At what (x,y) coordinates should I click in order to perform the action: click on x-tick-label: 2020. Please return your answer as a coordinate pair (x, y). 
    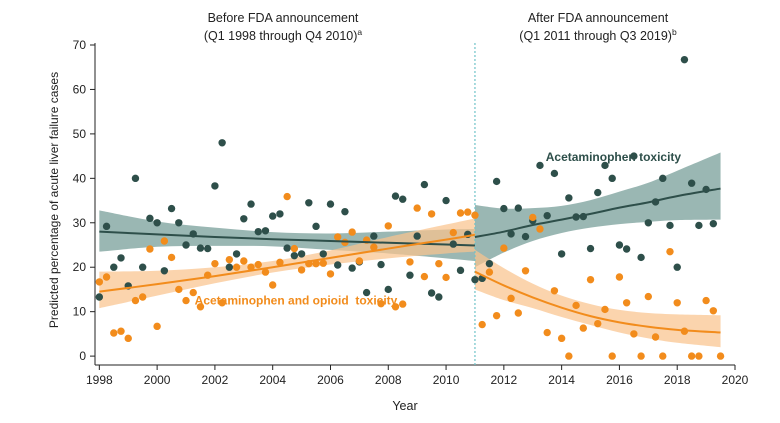
    Looking at the image, I should click on (735, 380).